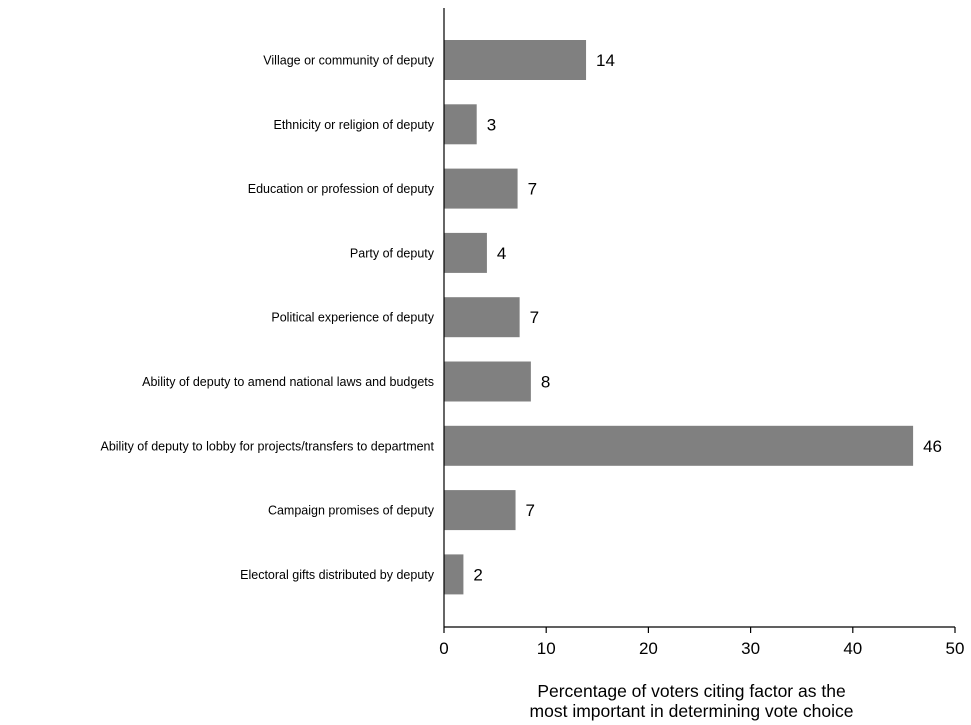 The width and height of the screenshot is (971, 725). I want to click on category-label-3: Party of deputy, so click(392, 253).